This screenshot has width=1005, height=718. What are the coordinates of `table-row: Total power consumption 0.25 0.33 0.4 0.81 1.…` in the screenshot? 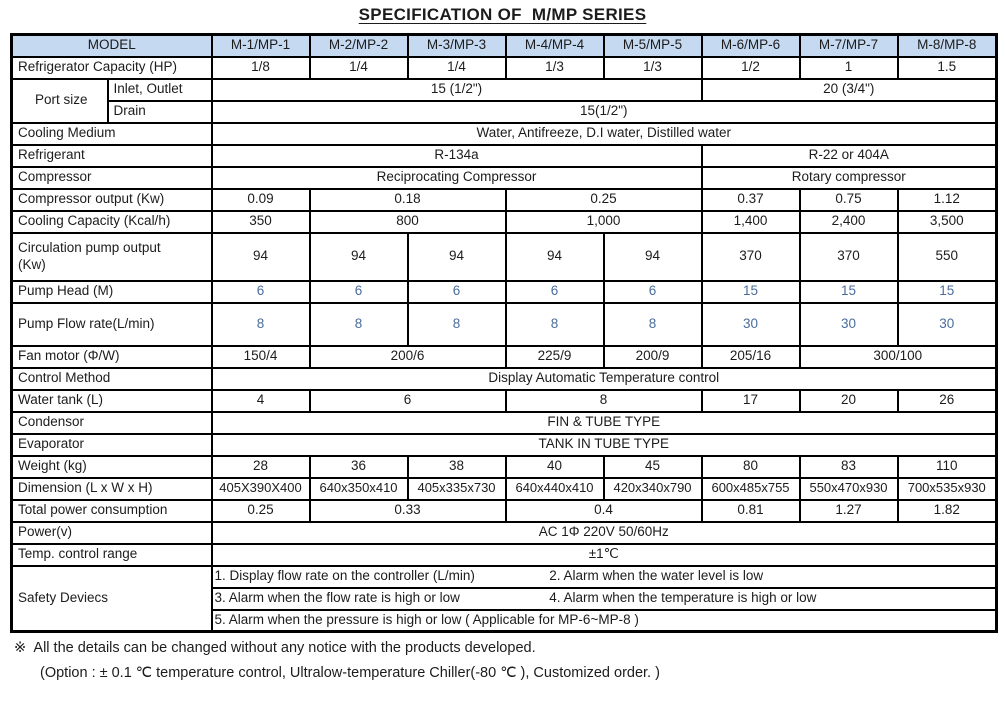 It's located at (504, 510).